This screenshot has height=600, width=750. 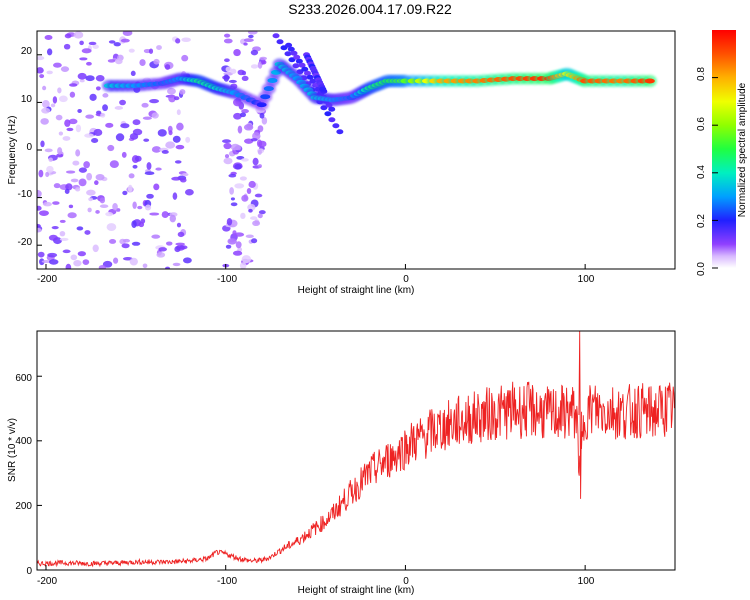 I want to click on colorbar-tick-label: 0.0, so click(x=701, y=269).